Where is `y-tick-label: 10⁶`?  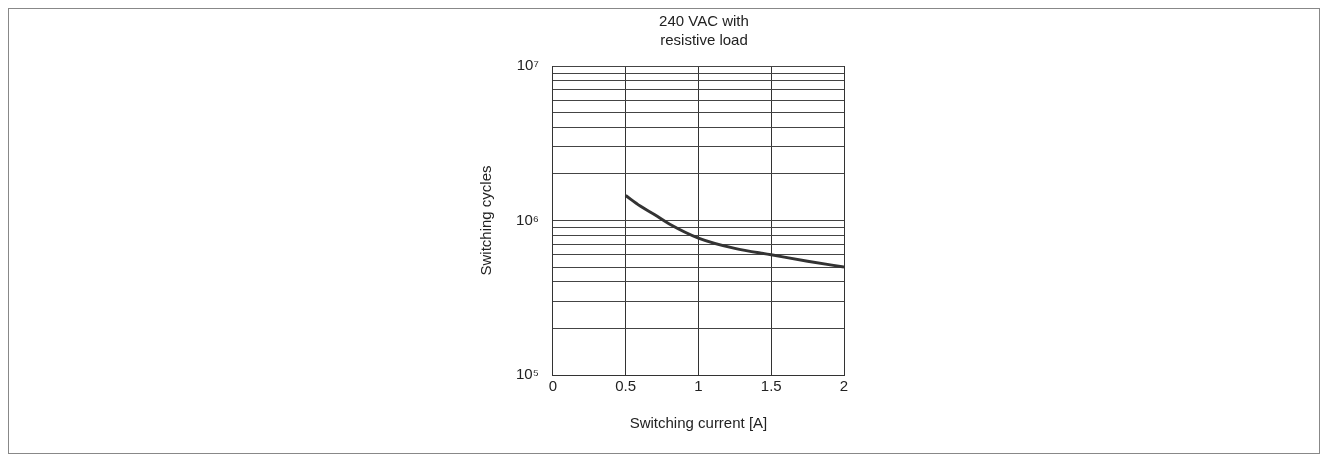
y-tick-label: 10⁶ is located at coordinates (527, 219).